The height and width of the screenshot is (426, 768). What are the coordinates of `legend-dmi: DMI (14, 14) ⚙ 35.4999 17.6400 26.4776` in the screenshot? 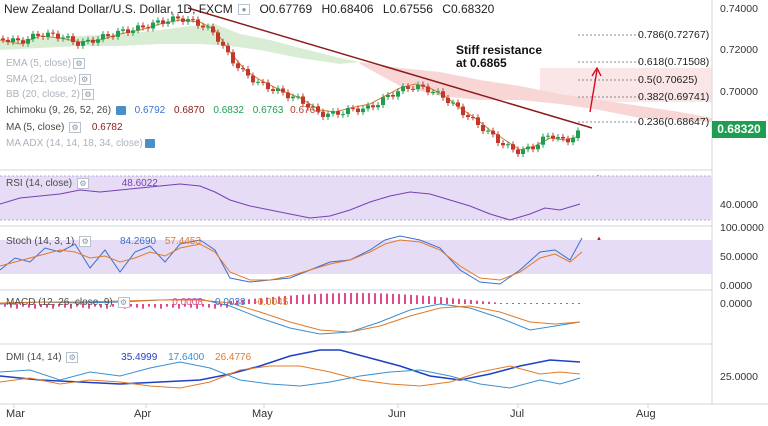 It's located at (129, 358).